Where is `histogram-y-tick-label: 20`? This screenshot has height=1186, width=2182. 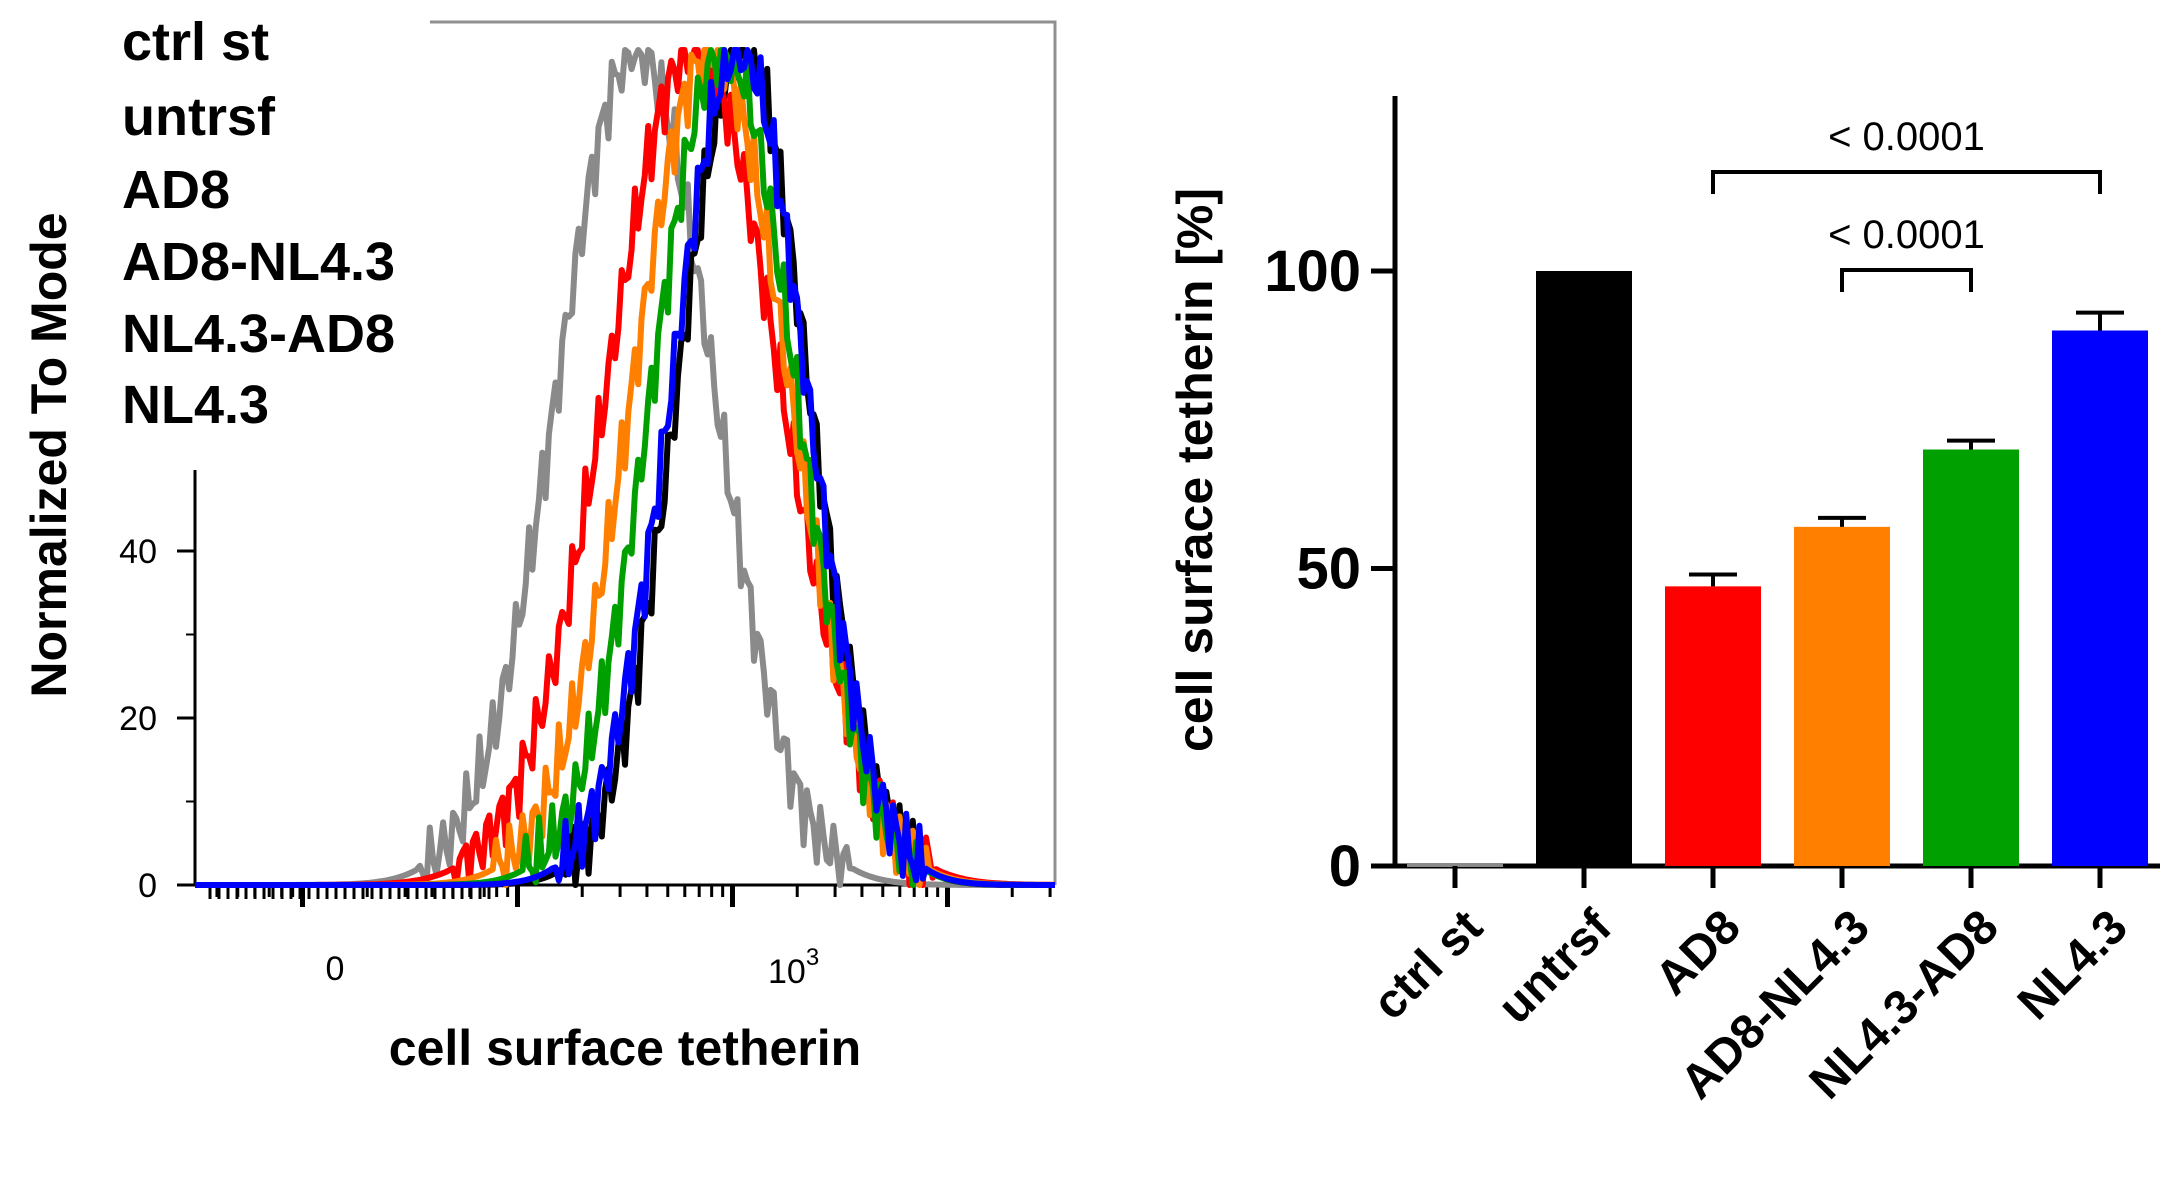
histogram-y-tick-label: 20 is located at coordinates (138, 719).